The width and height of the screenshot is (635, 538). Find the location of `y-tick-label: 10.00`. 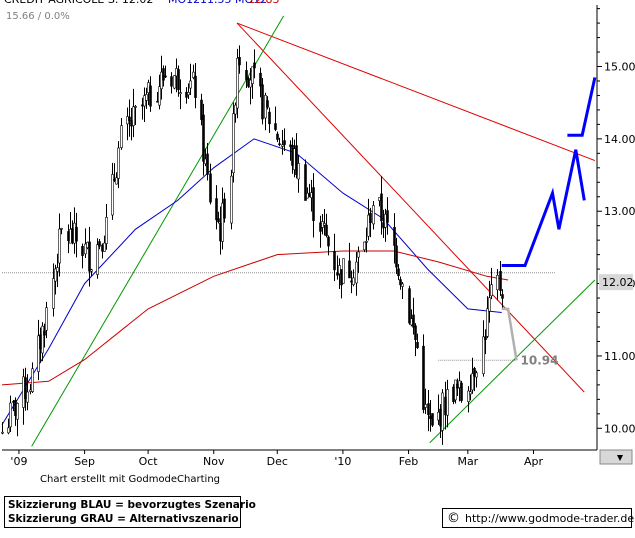

y-tick-label: 10.00 is located at coordinates (619, 428).